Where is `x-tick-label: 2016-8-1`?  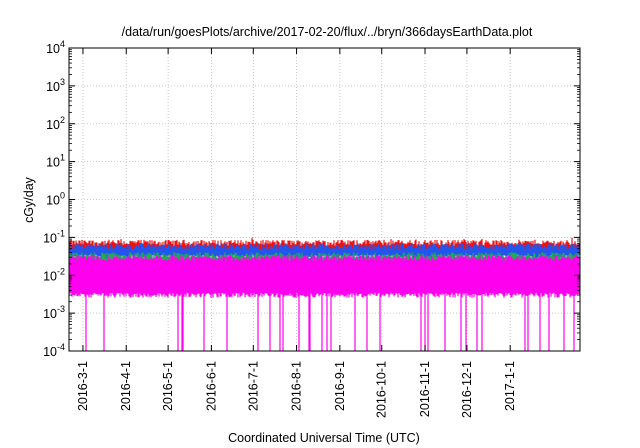 x-tick-label: 2016-8-1 is located at coordinates (297, 386).